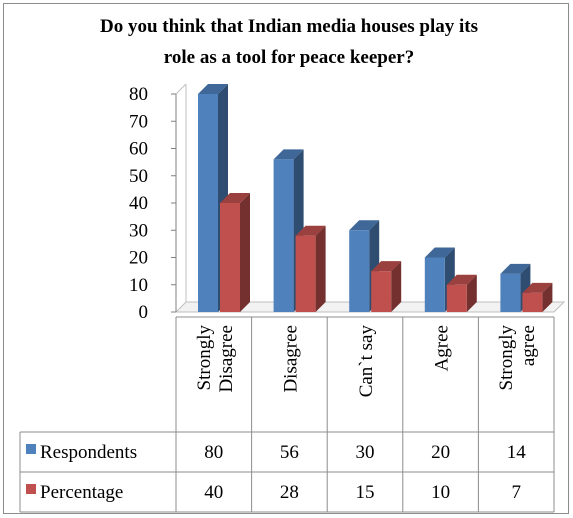  I want to click on table-value-cell: 7, so click(516, 492).